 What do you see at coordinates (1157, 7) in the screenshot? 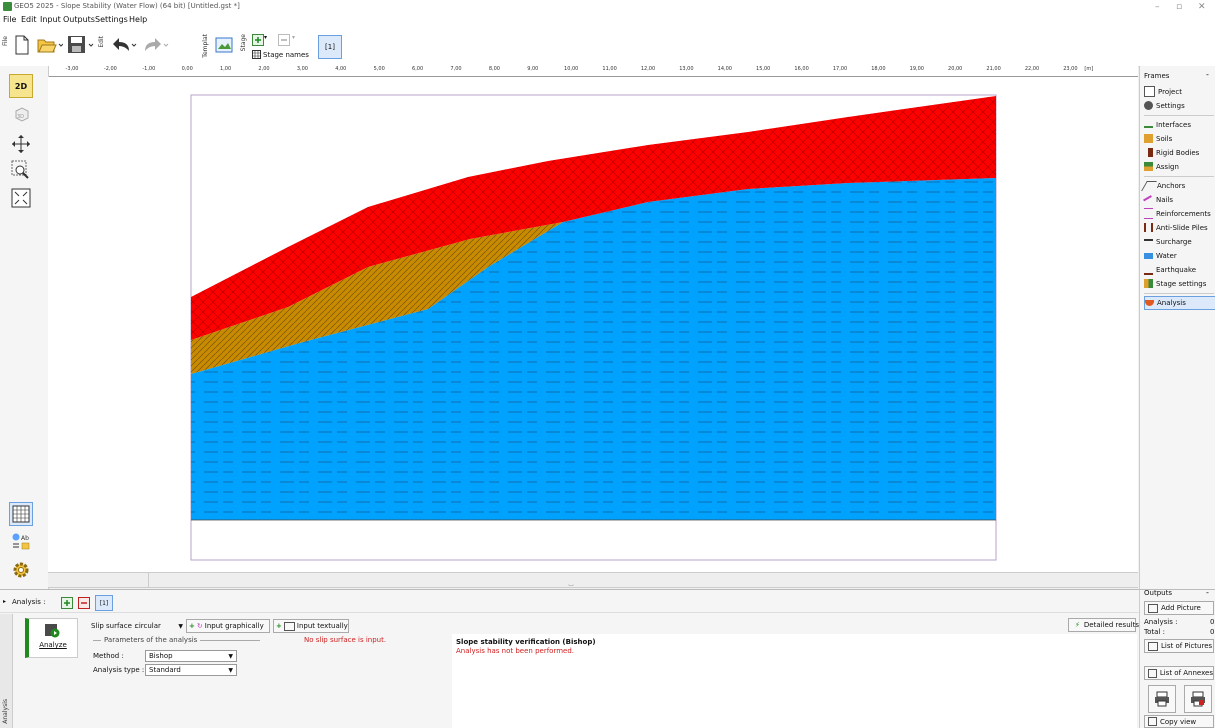
I see `minimize-button: –` at bounding box center [1157, 7].